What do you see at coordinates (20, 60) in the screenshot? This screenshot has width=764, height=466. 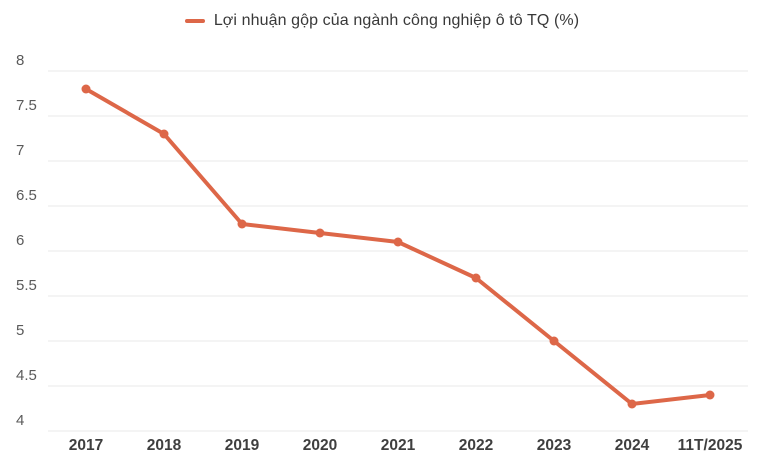 I see `y-tick-label: 8` at bounding box center [20, 60].